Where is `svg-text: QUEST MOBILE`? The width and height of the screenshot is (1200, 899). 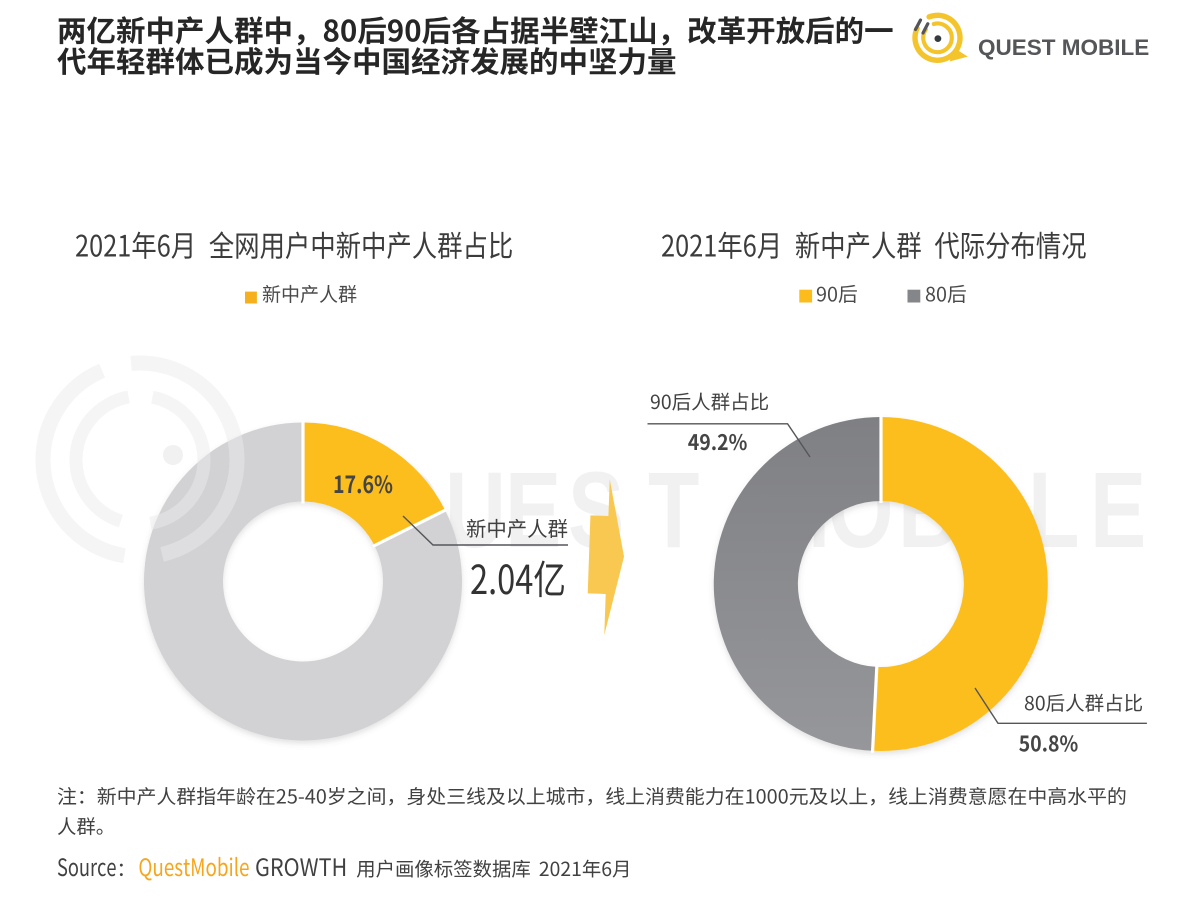
svg-text: QUEST MOBILE is located at coordinates (1063, 47).